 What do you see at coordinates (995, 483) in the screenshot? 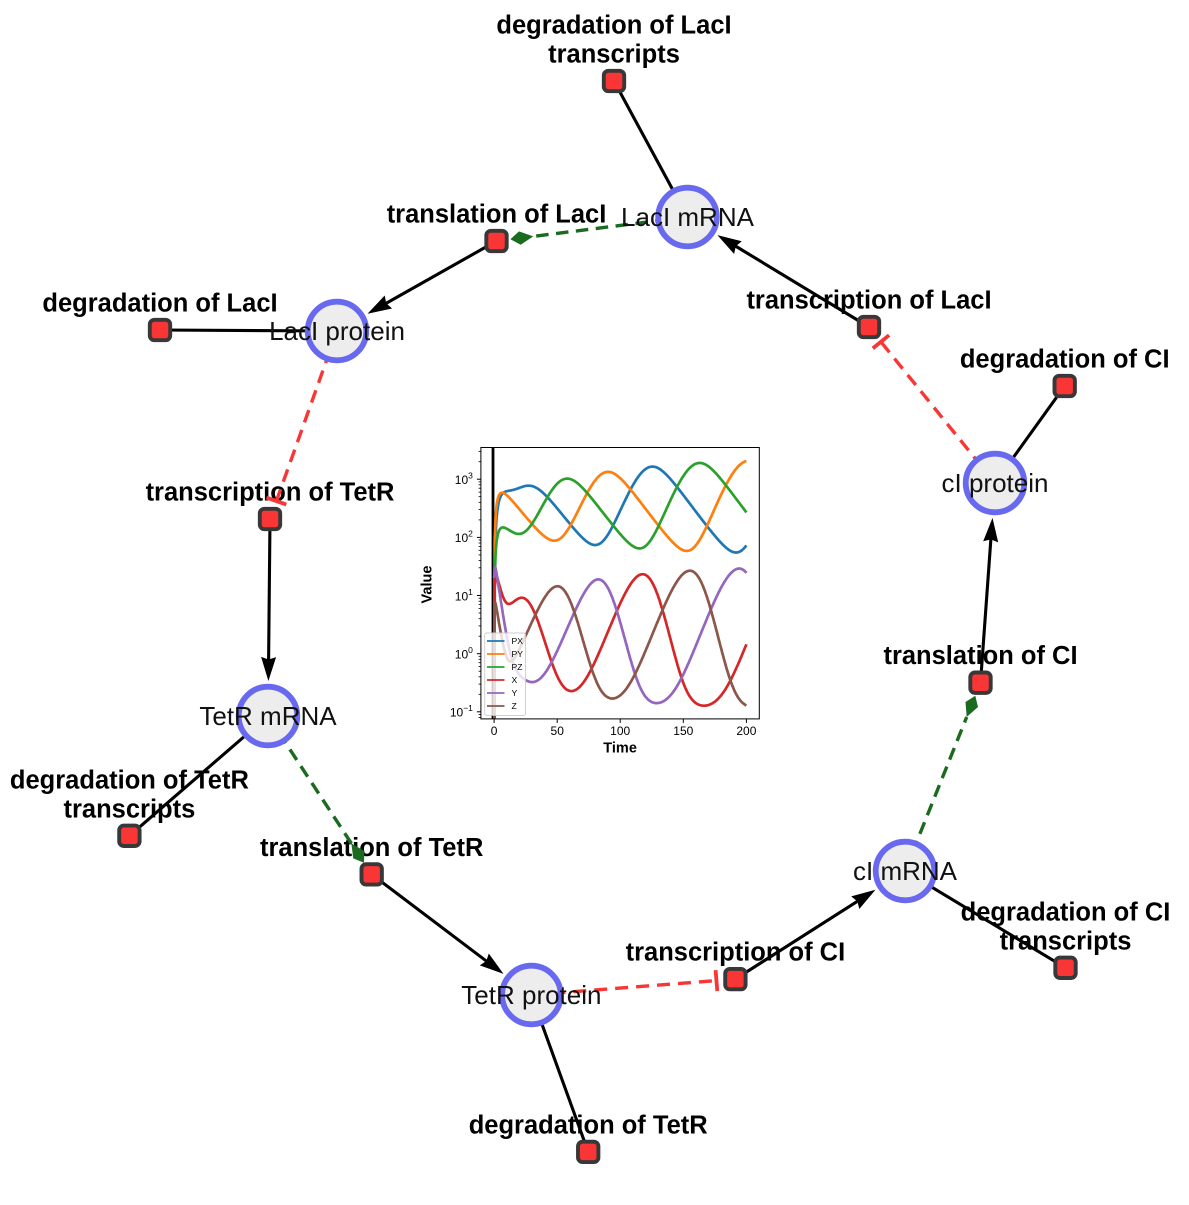
I see `svg-text: cI protein` at bounding box center [995, 483].